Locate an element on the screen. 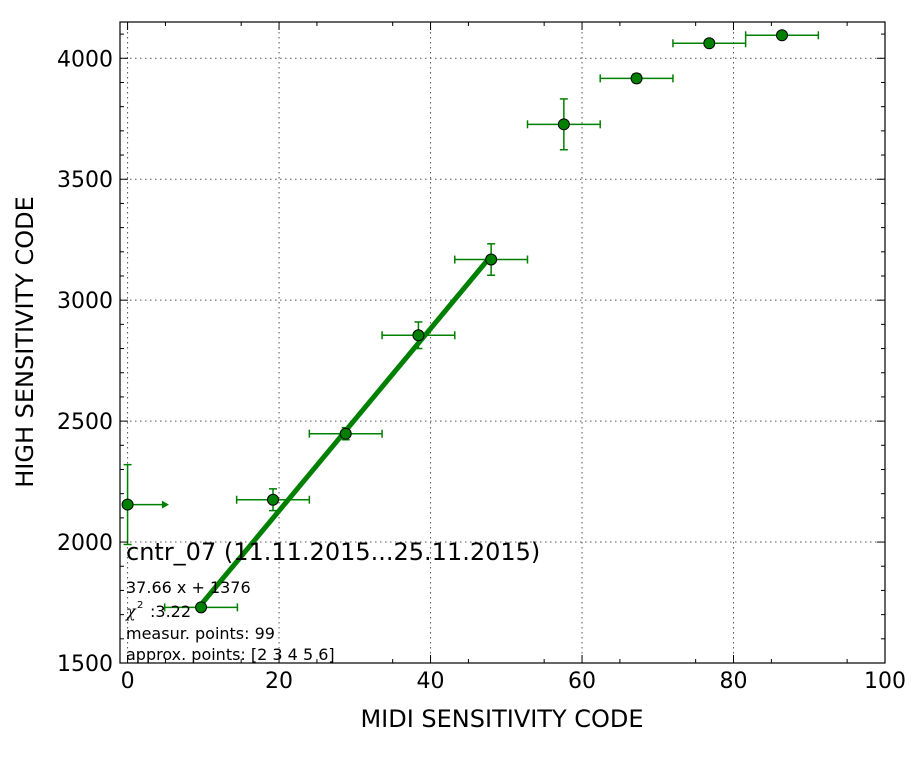 The height and width of the screenshot is (762, 912). y-axis-label: HIGH SENSITIVITY CODE is located at coordinates (25, 342).